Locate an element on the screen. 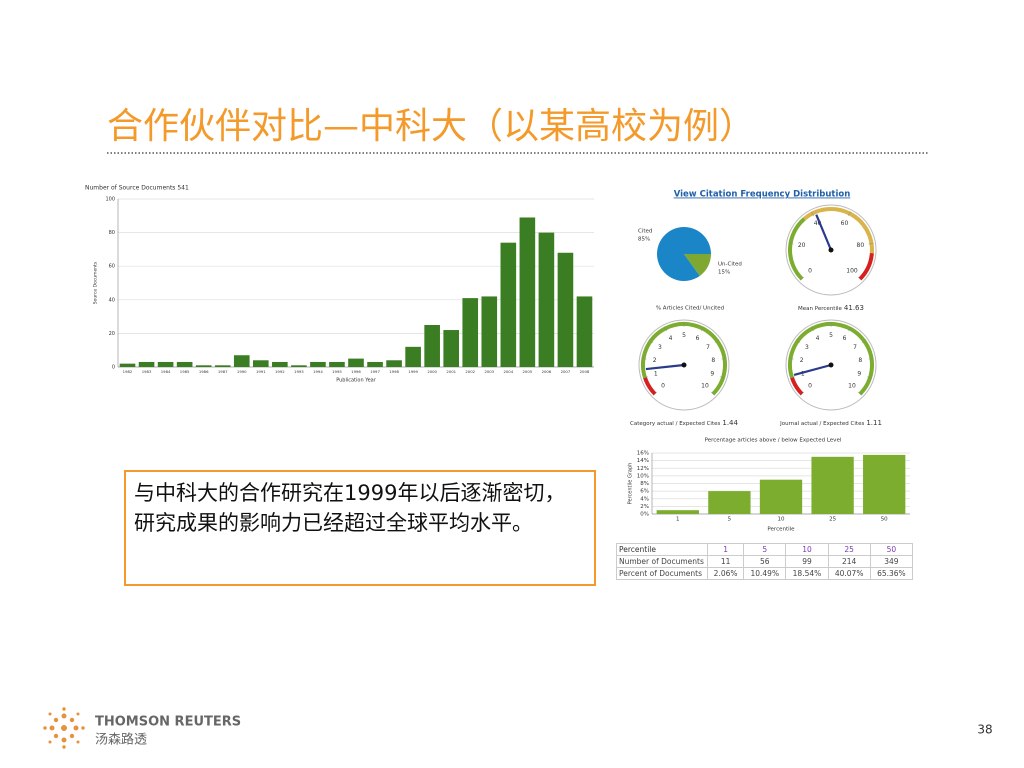 The image size is (1024, 768). gauge-tick-label: 9 is located at coordinates (859, 374).